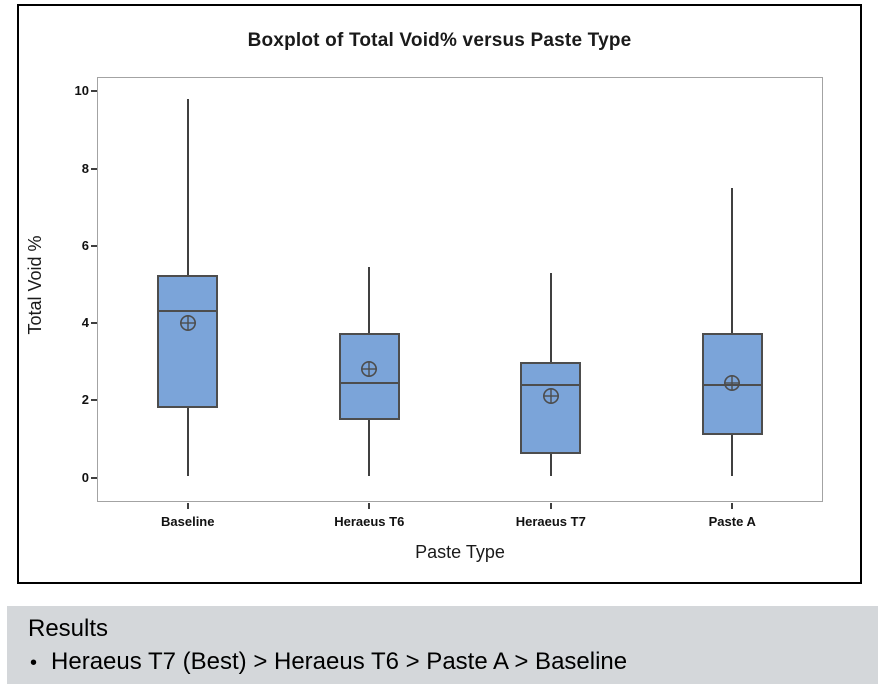 Image resolution: width=890 pixels, height=693 pixels. Describe the element at coordinates (85, 400) in the screenshot. I see `y-tick-label-2: 2` at that location.